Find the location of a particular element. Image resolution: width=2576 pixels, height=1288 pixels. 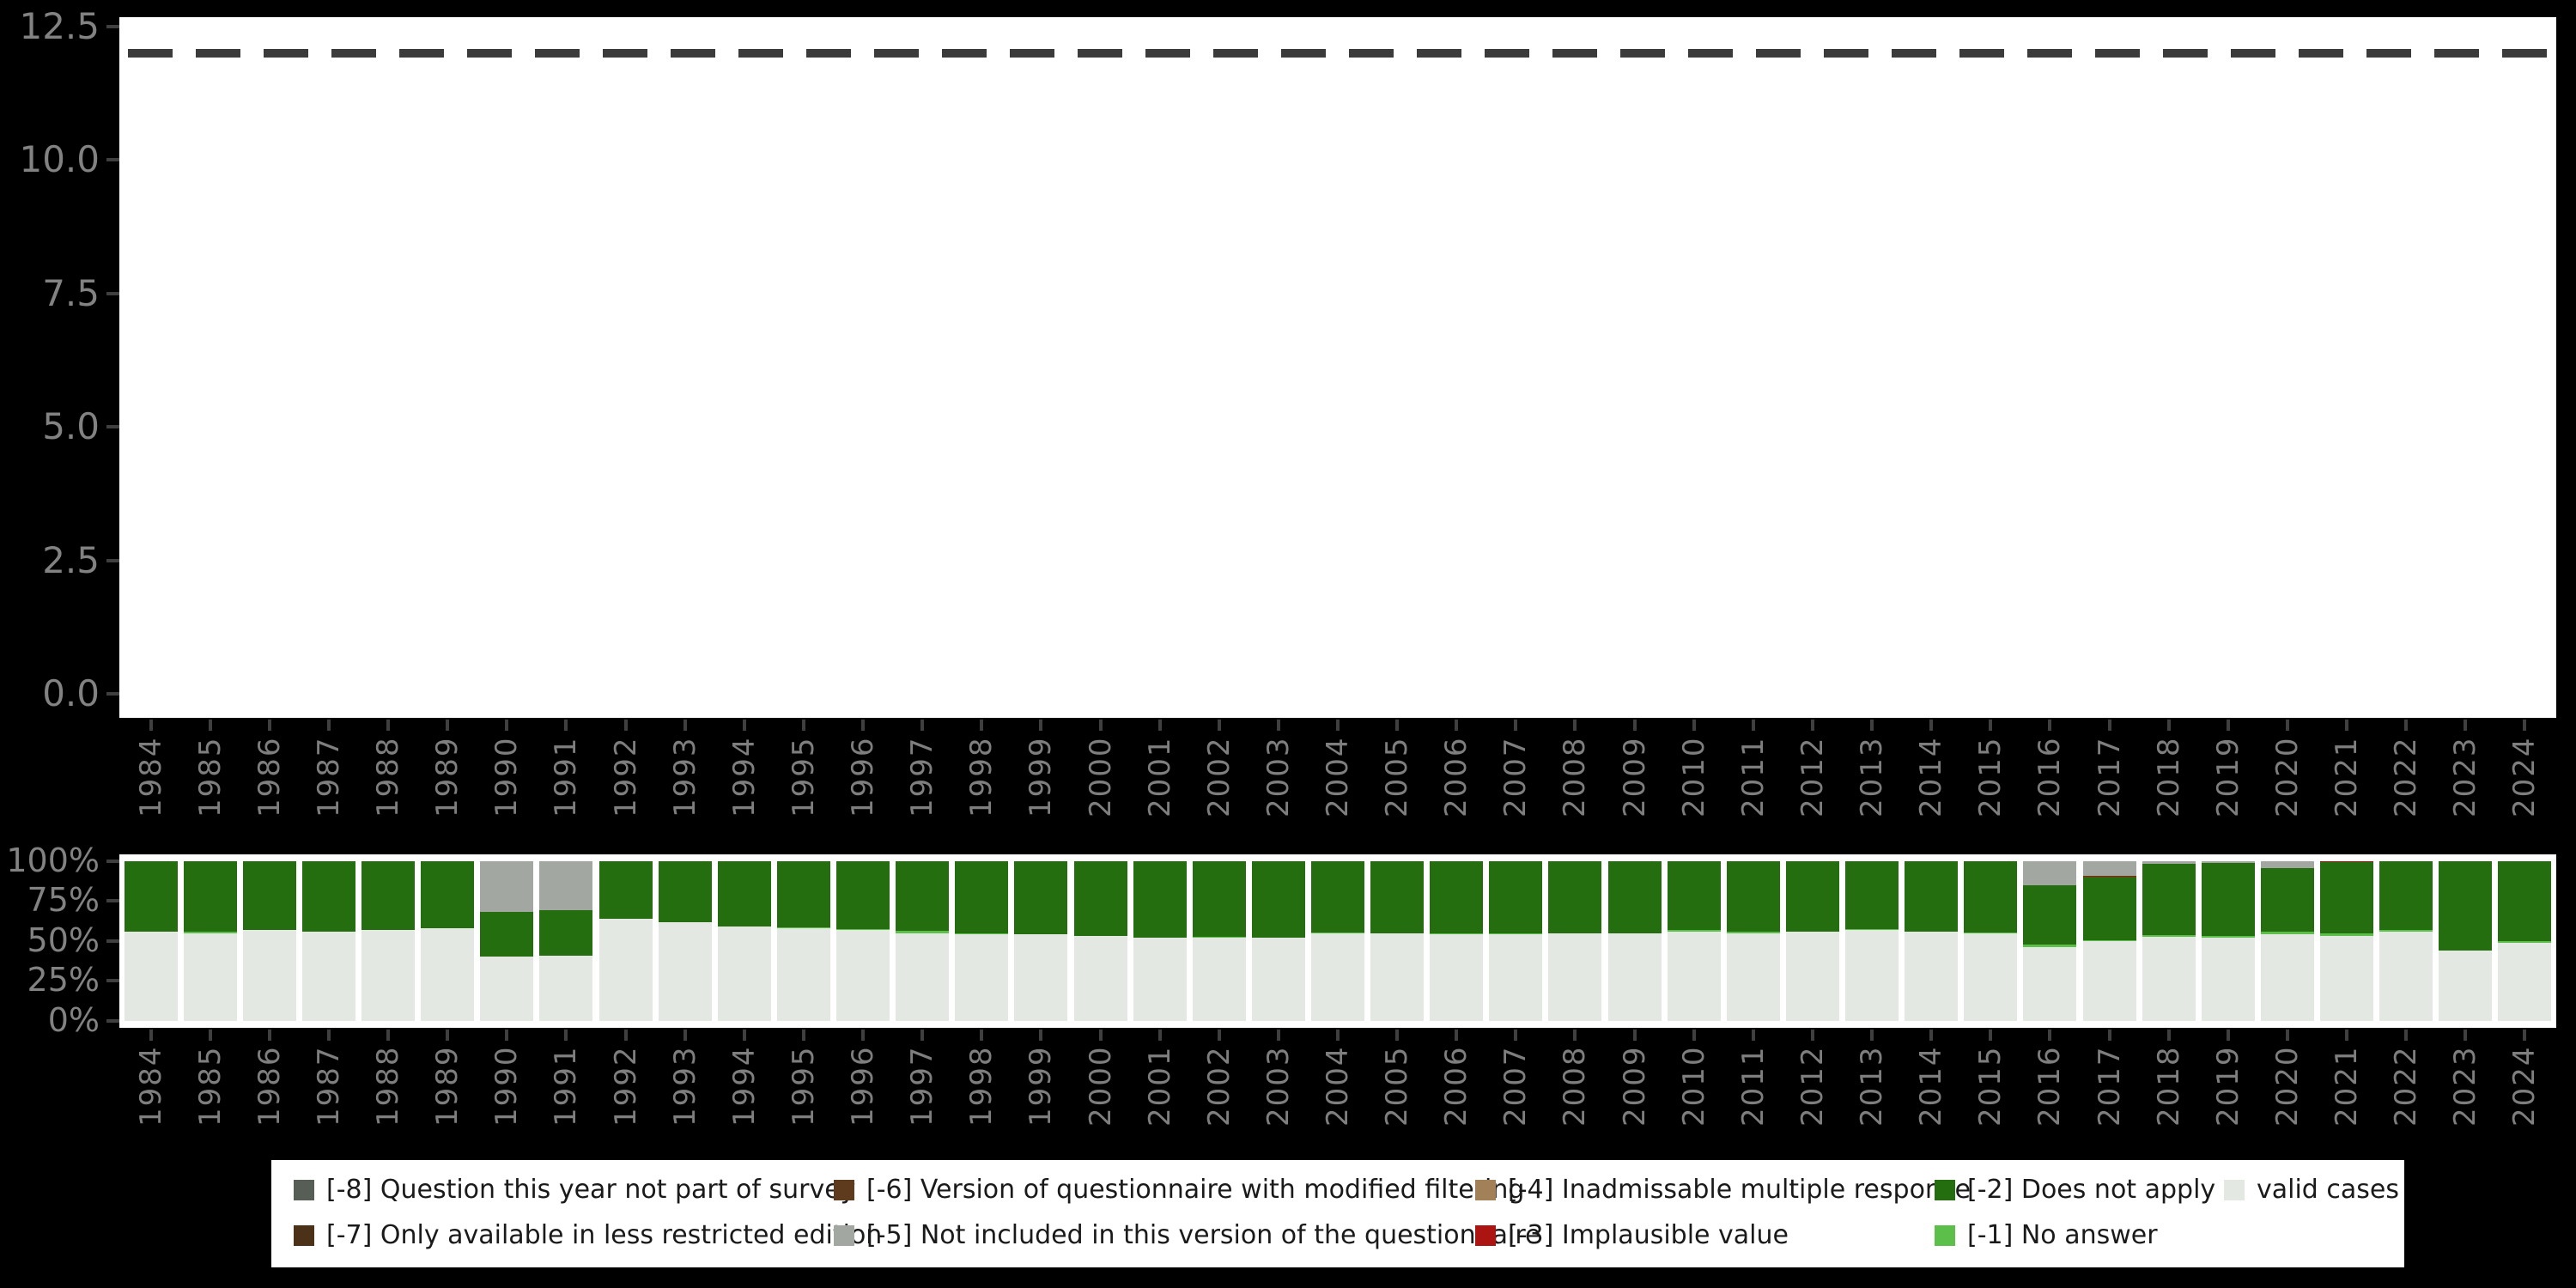

x-tick-label: 2023 is located at coordinates (2465, 1086).